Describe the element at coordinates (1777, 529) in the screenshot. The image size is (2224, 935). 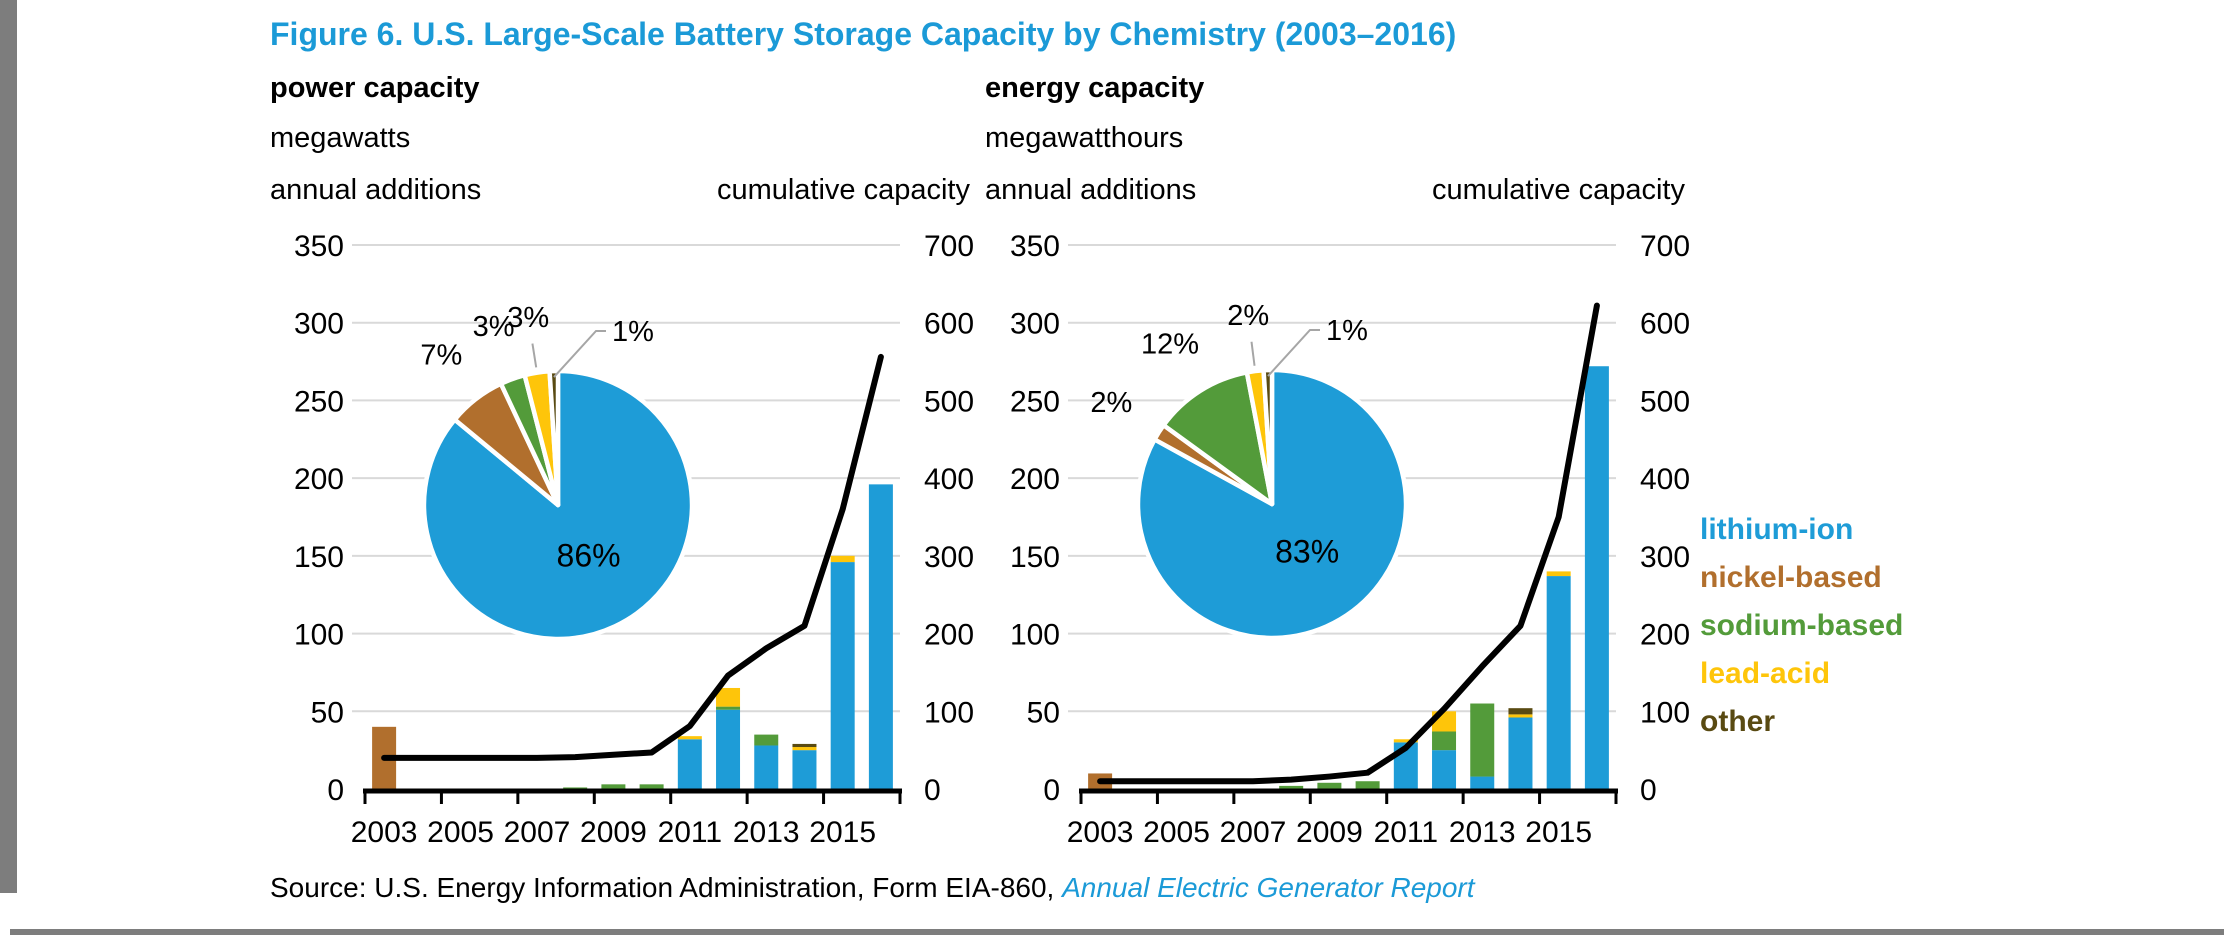
I see `legend-item-lithium-ion: lithium-ion` at that location.